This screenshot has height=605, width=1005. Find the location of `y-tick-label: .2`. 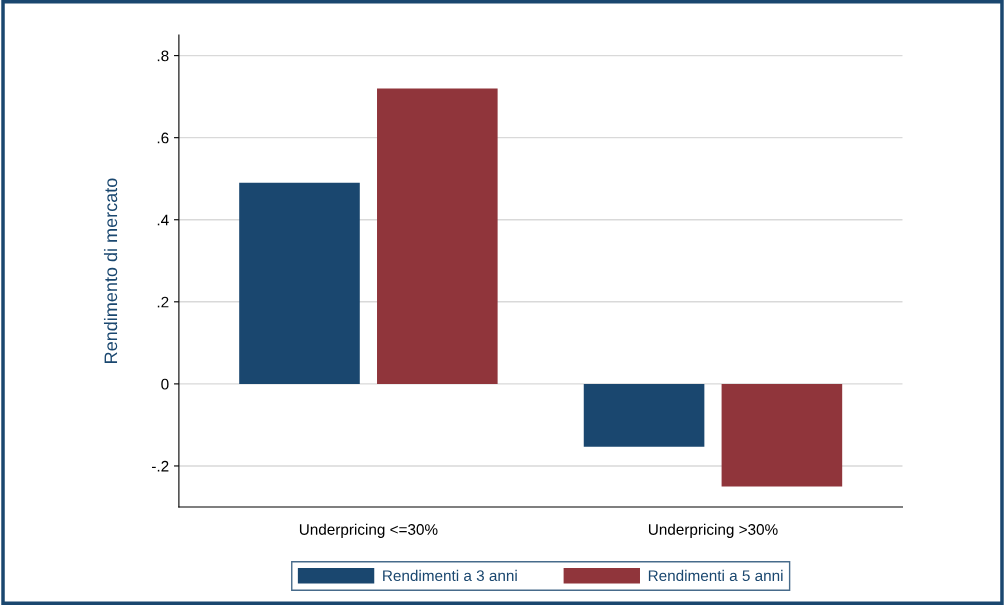

y-tick-label: .2 is located at coordinates (163, 302).